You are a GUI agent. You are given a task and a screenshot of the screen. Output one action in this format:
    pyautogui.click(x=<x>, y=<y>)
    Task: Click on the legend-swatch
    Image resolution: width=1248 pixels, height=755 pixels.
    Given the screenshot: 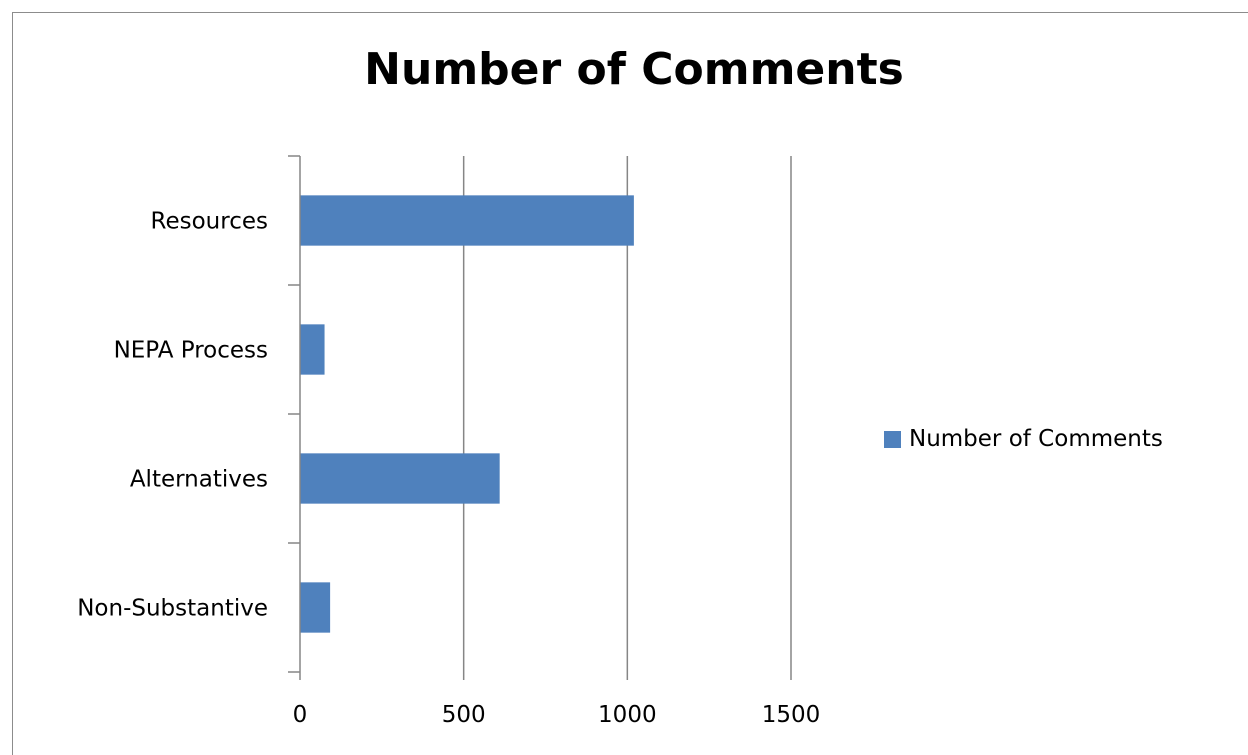 What is the action you would take?
    pyautogui.click(x=892, y=439)
    